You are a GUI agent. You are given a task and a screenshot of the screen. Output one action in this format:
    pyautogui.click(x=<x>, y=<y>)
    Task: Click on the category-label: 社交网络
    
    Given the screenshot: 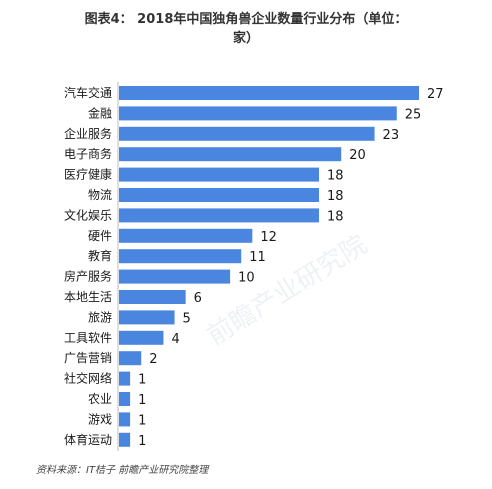 What is the action you would take?
    pyautogui.click(x=88, y=378)
    